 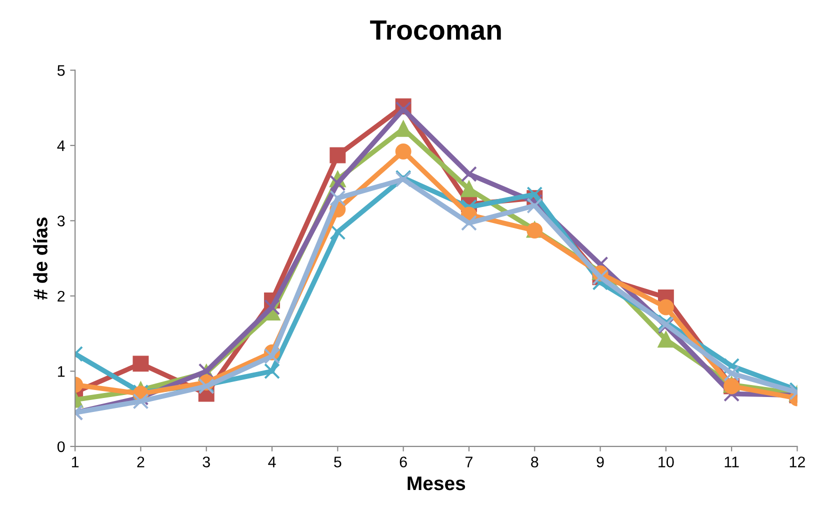 I want to click on y-tick-label: 1, so click(x=61, y=371).